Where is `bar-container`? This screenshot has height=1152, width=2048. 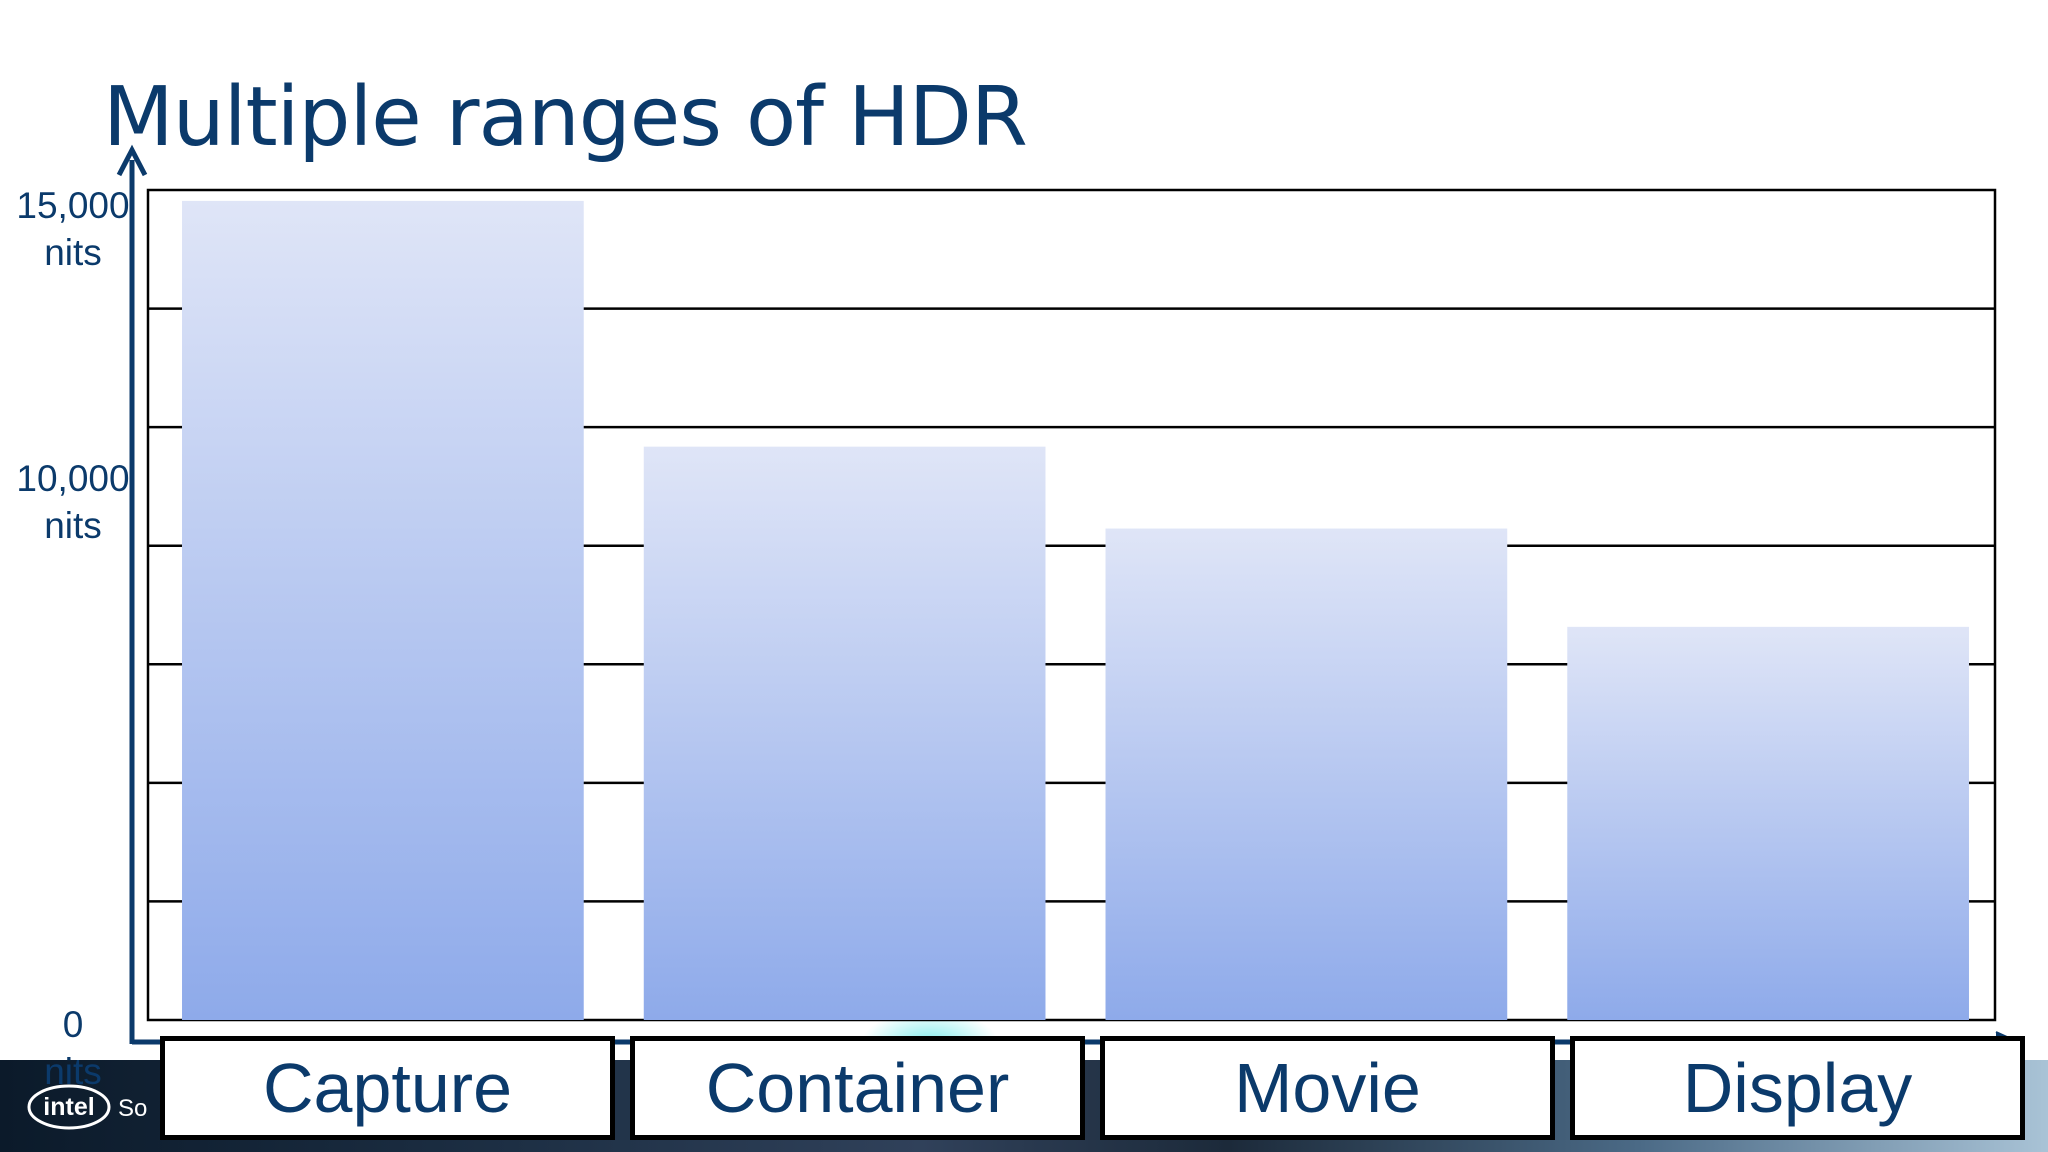 bar-container is located at coordinates (844, 733).